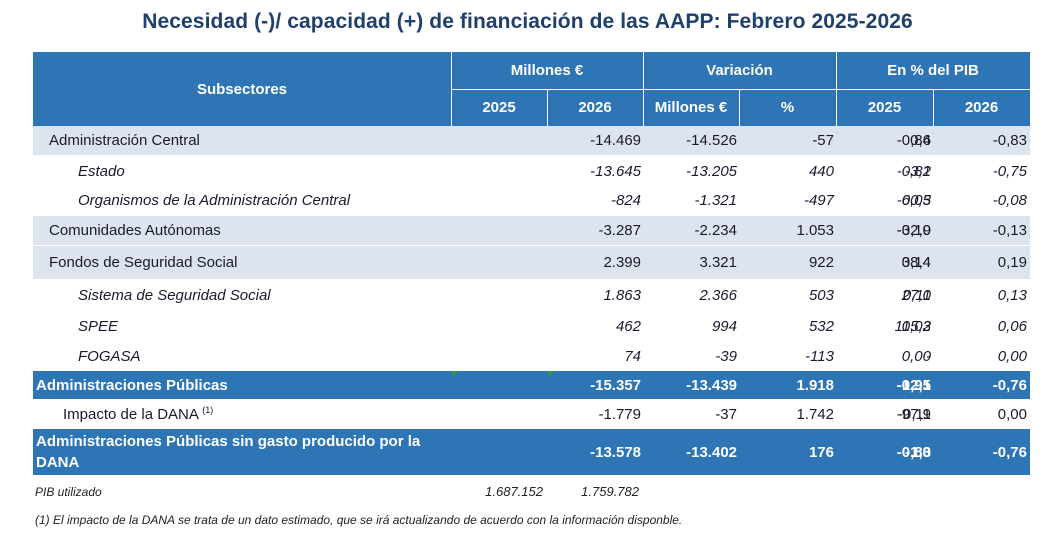 The image size is (1055, 554). I want to click on cell-var-pct: 27,0, so click(916, 295).